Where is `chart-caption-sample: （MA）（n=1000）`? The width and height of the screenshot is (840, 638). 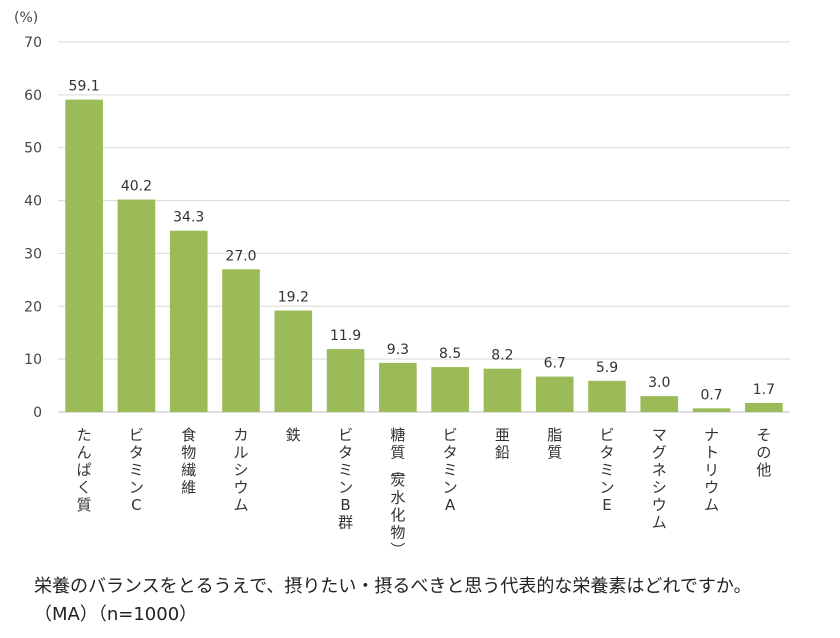
chart-caption-sample: （MA）（n=1000） is located at coordinates (116, 614).